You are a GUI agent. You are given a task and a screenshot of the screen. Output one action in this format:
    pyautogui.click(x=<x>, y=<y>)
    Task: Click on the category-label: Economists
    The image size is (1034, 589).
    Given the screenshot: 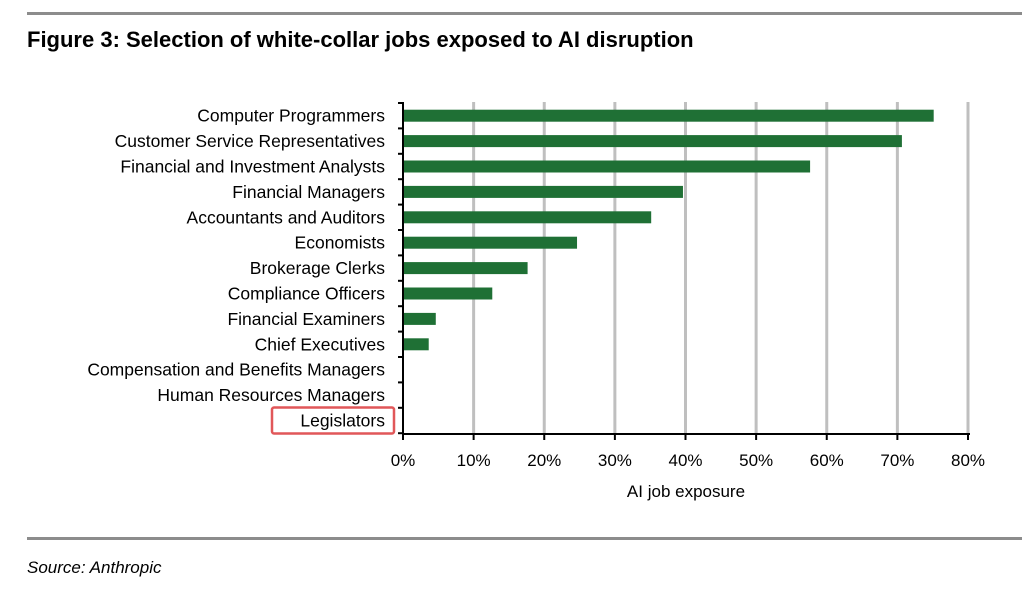 What is the action you would take?
    pyautogui.click(x=340, y=243)
    